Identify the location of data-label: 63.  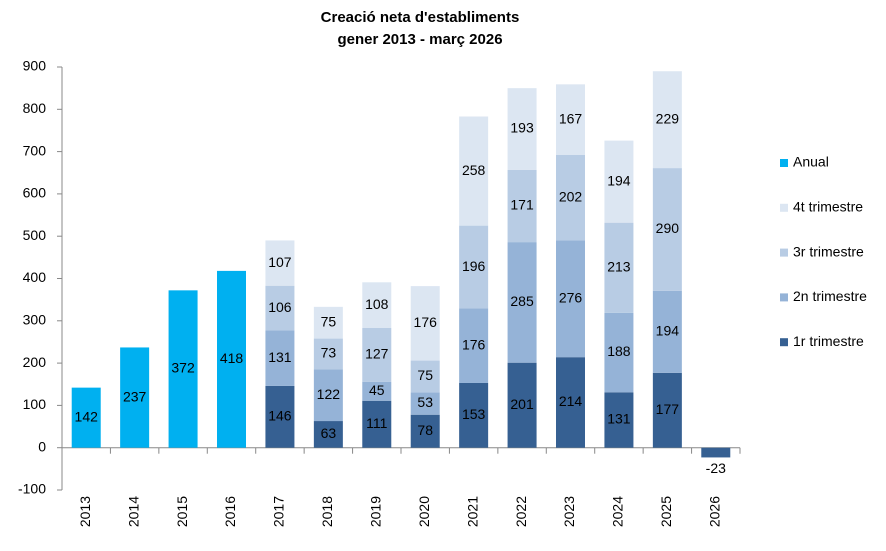
(329, 433).